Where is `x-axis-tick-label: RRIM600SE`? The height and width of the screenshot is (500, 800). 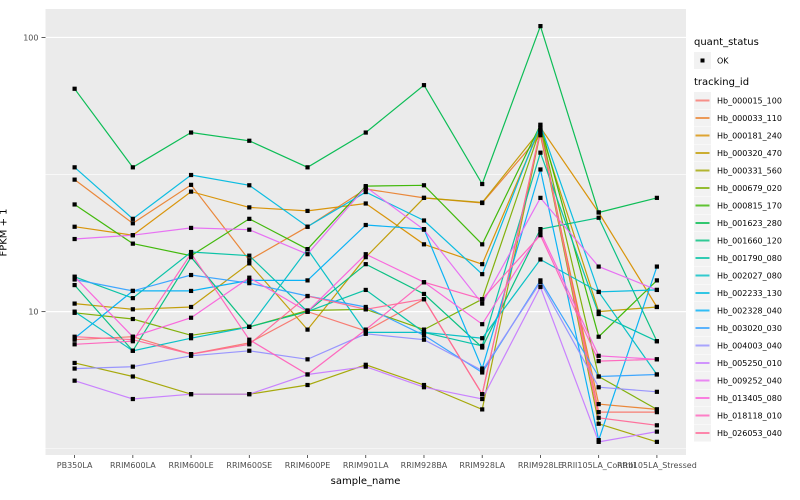 x-axis-tick-label: RRIM600SE is located at coordinates (249, 465).